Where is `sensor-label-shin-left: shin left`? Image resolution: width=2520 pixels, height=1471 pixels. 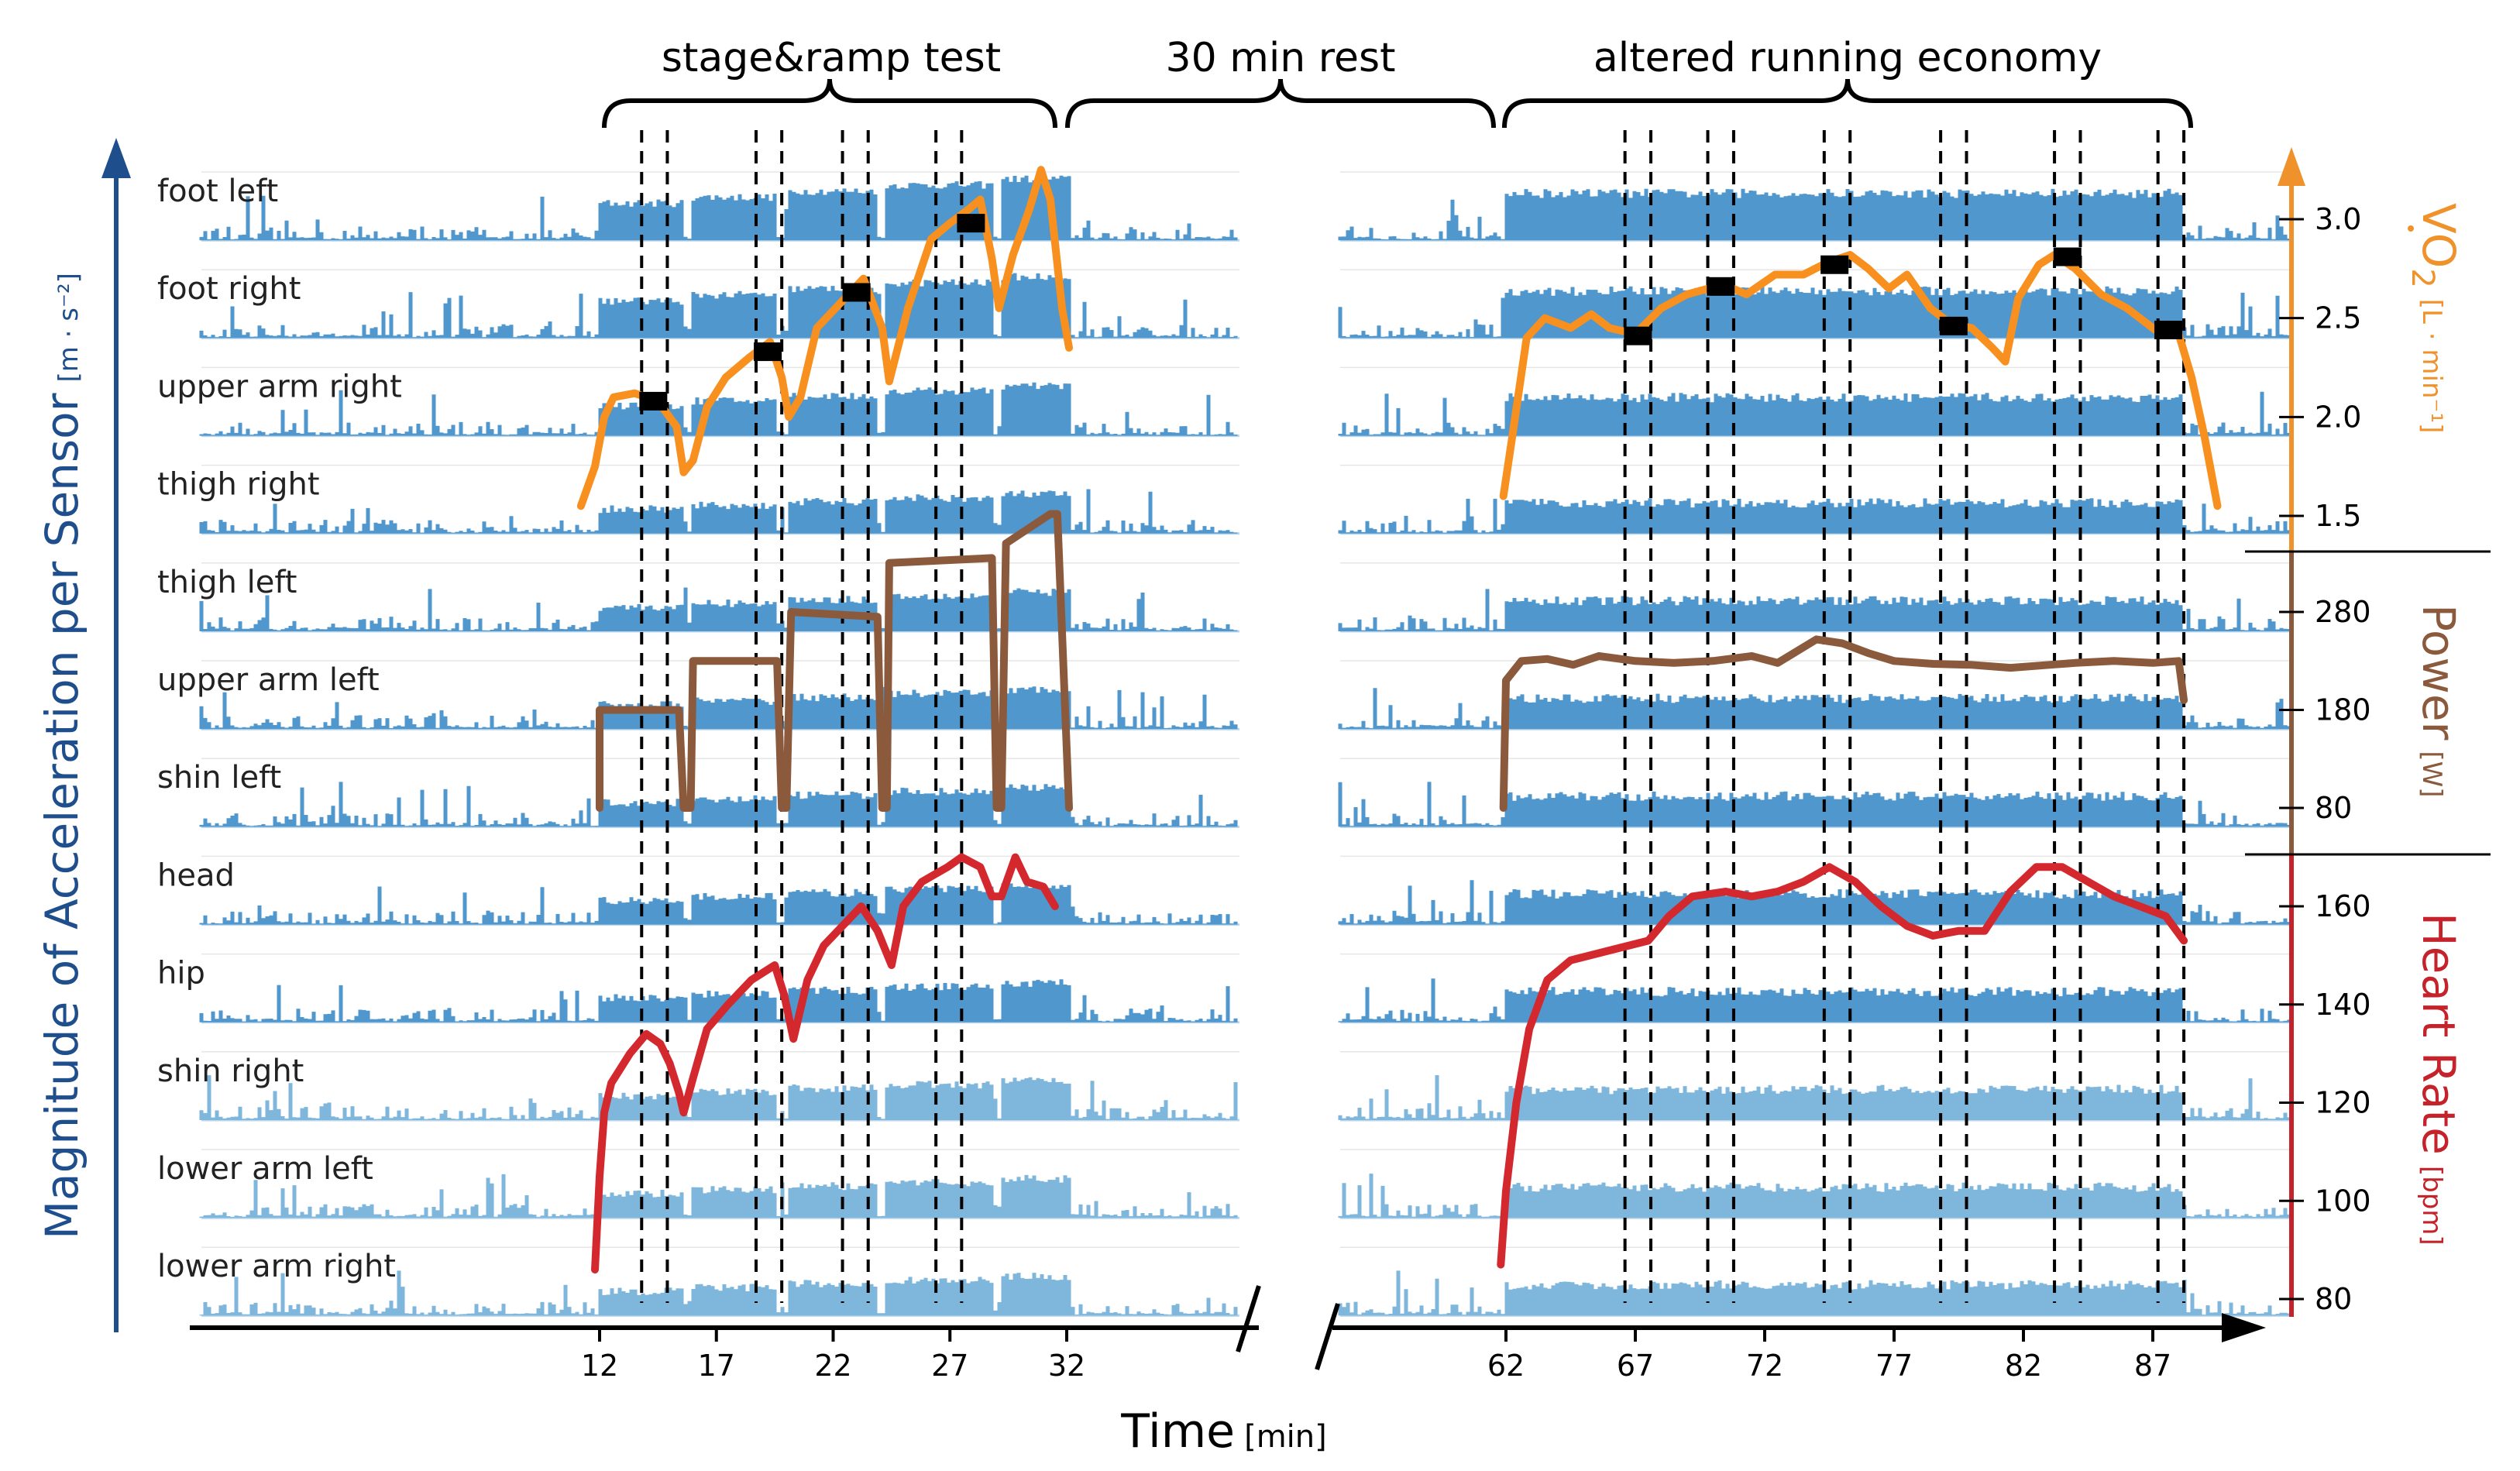 sensor-label-shin-left: shin left is located at coordinates (219, 778).